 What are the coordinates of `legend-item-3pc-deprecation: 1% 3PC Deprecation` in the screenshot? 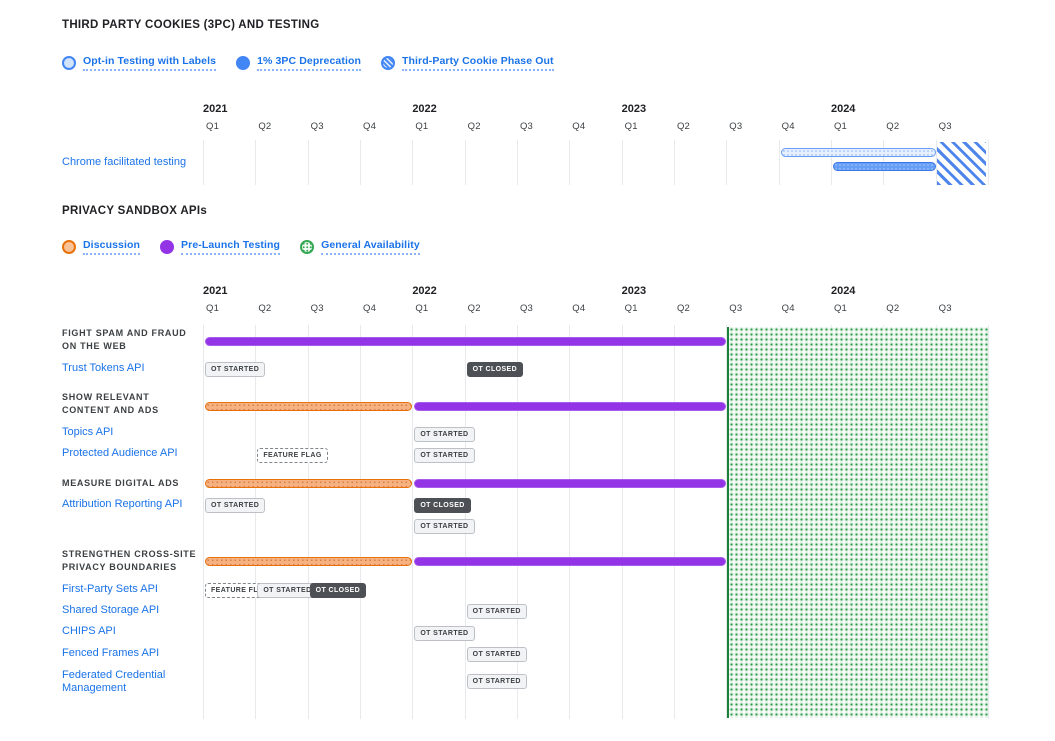 It's located at (298, 63).